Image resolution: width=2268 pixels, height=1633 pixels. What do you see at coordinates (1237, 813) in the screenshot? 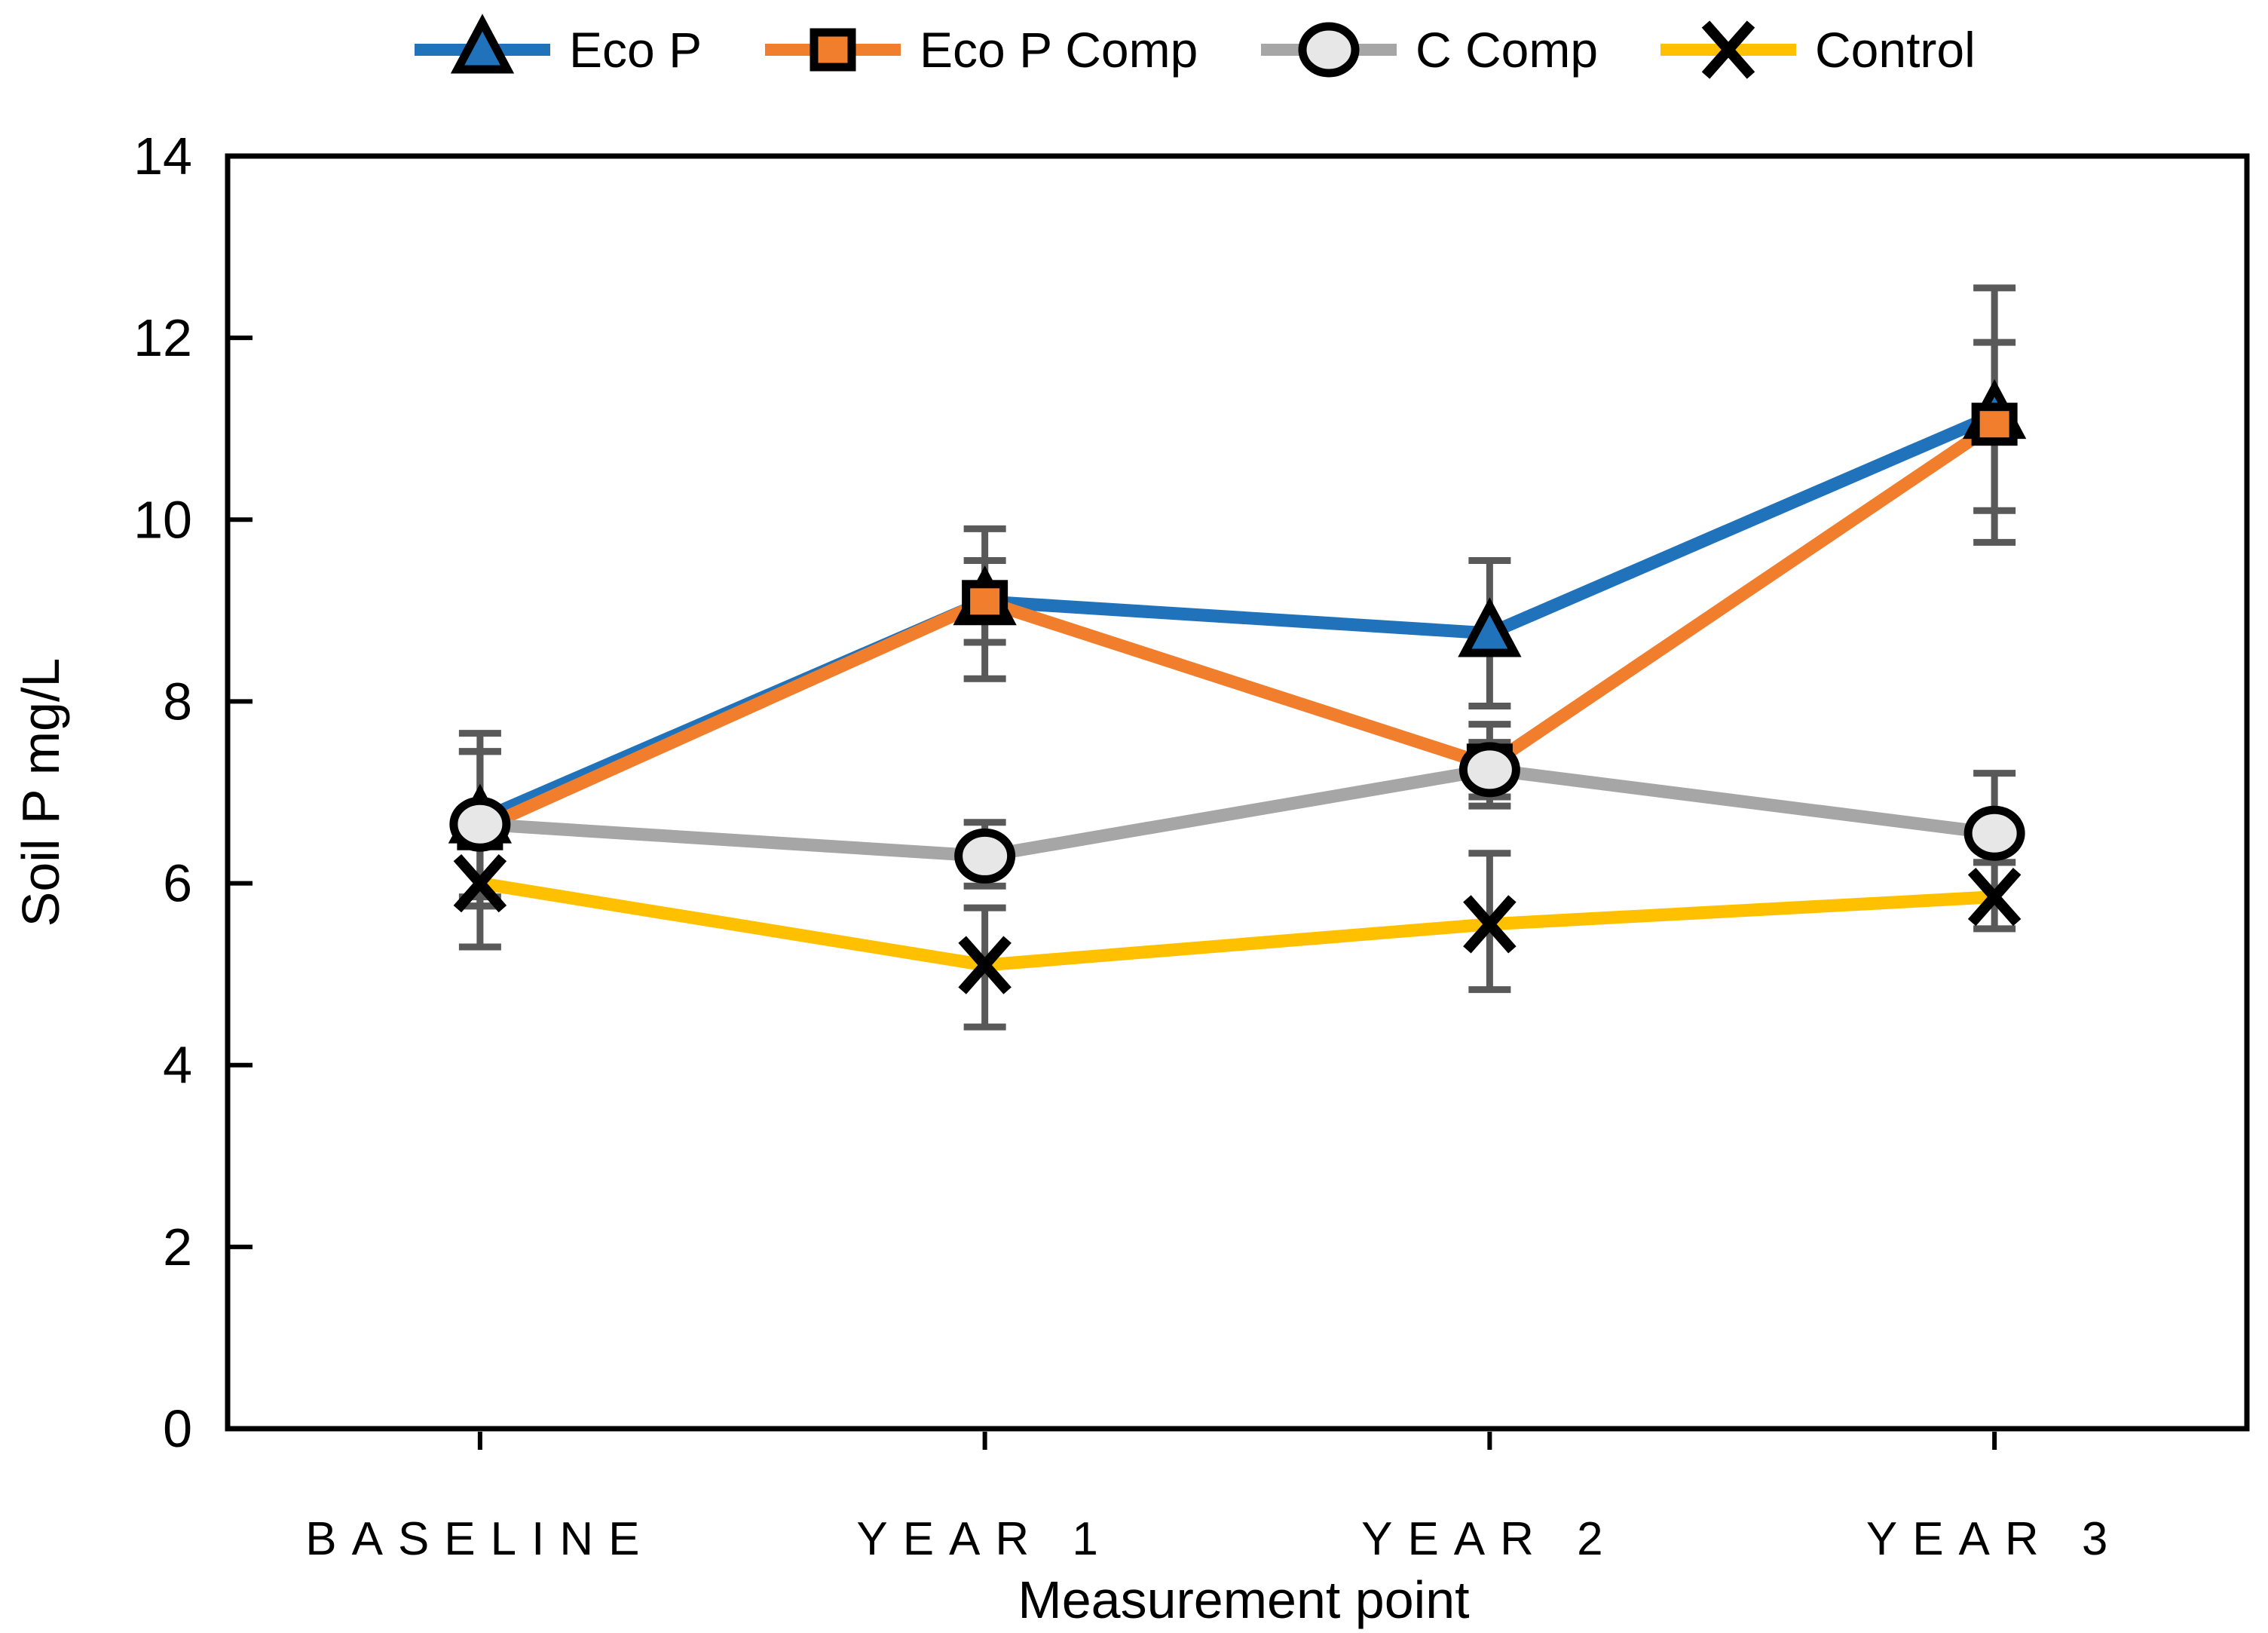
I see `series-line-c-comp` at bounding box center [1237, 813].